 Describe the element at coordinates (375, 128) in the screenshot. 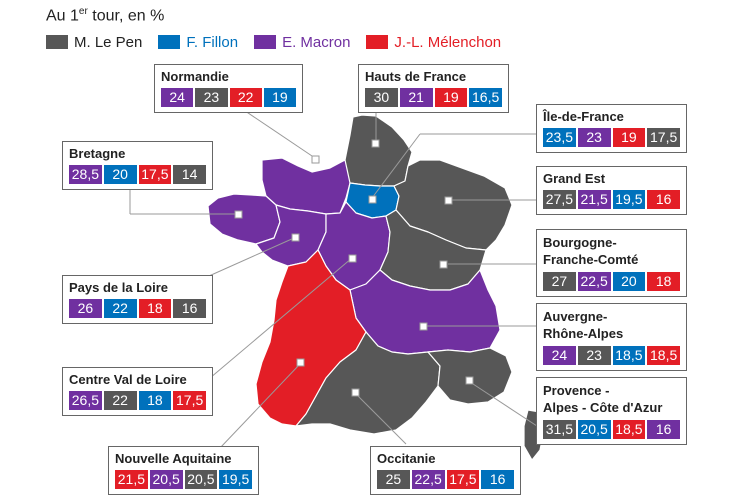

I see `leader-hauts-de-france` at that location.